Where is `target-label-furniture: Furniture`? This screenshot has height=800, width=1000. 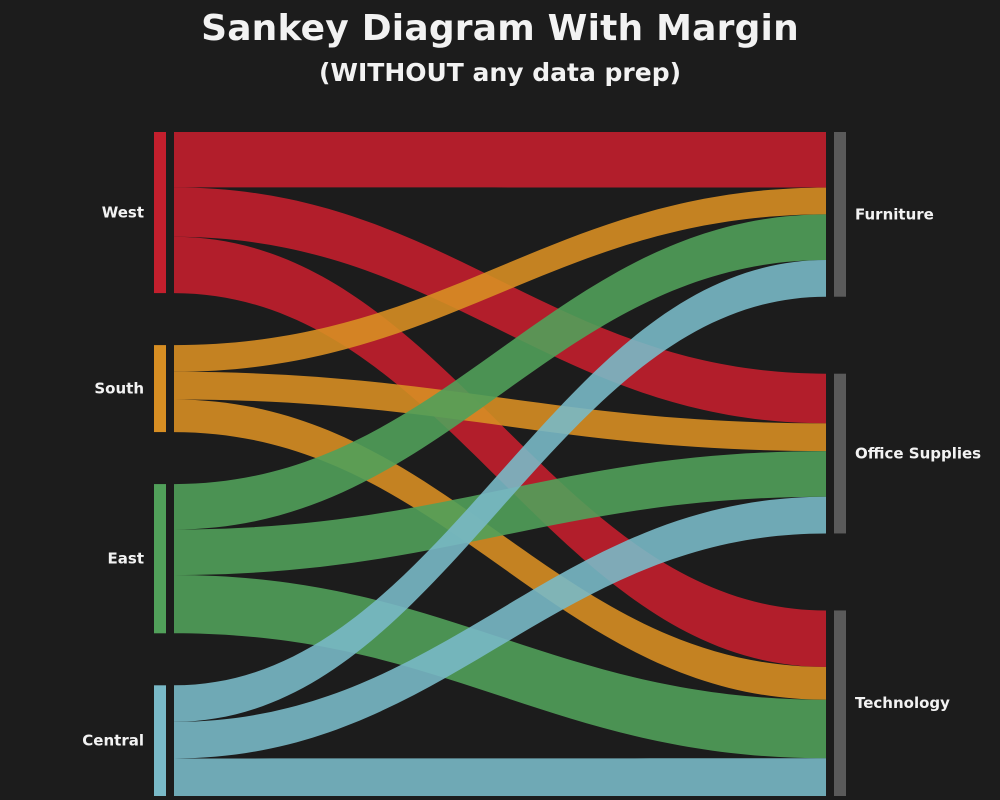 target-label-furniture: Furniture is located at coordinates (894, 214).